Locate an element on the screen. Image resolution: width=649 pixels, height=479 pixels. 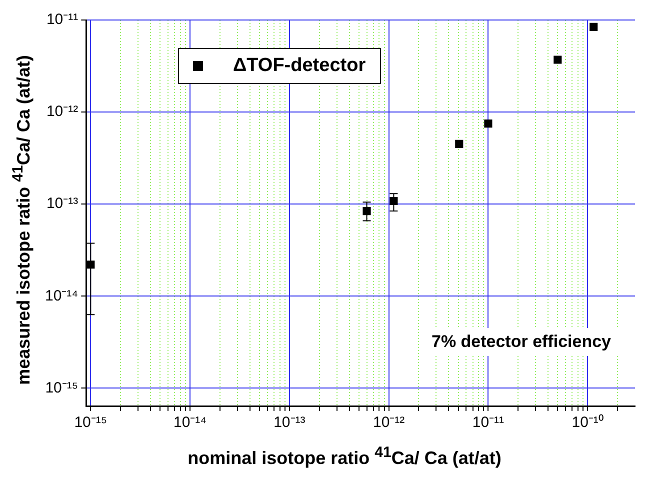
x-tick-label: 10⁻¹⁴ is located at coordinates (190, 423).